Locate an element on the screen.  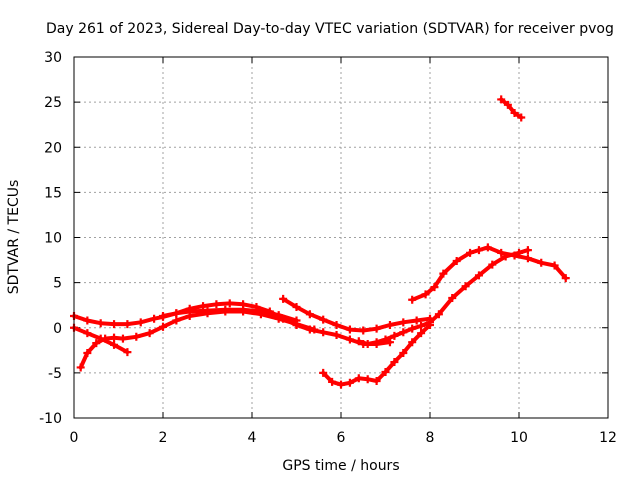
y-tick-label: 10 is located at coordinates (53, 239).